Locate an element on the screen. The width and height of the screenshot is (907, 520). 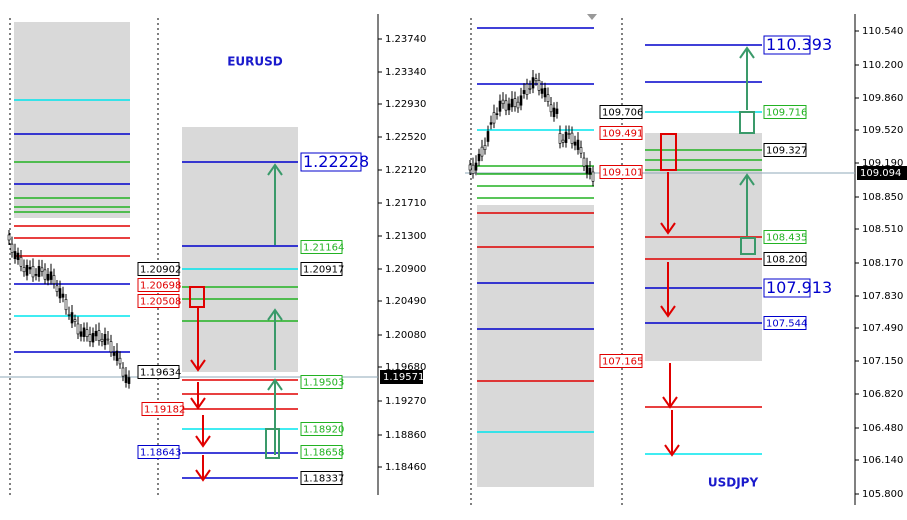
level-label: 1.20508 is located at coordinates (160, 302).